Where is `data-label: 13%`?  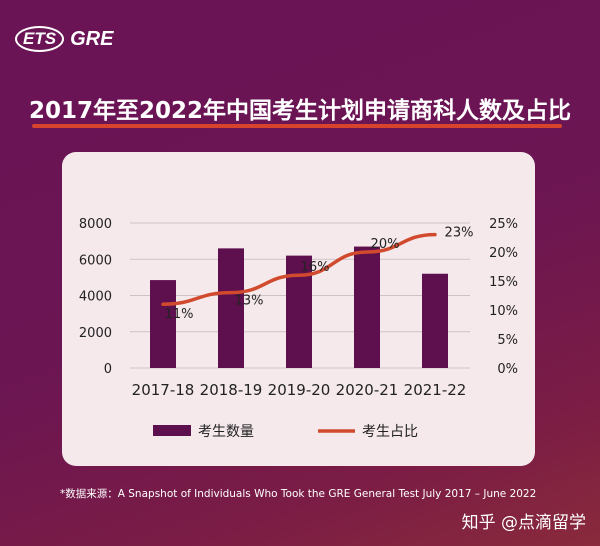 data-label: 13% is located at coordinates (249, 301).